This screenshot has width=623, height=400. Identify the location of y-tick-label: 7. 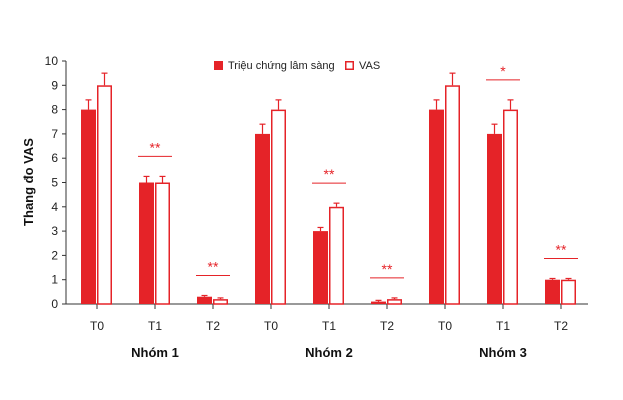
(54, 134).